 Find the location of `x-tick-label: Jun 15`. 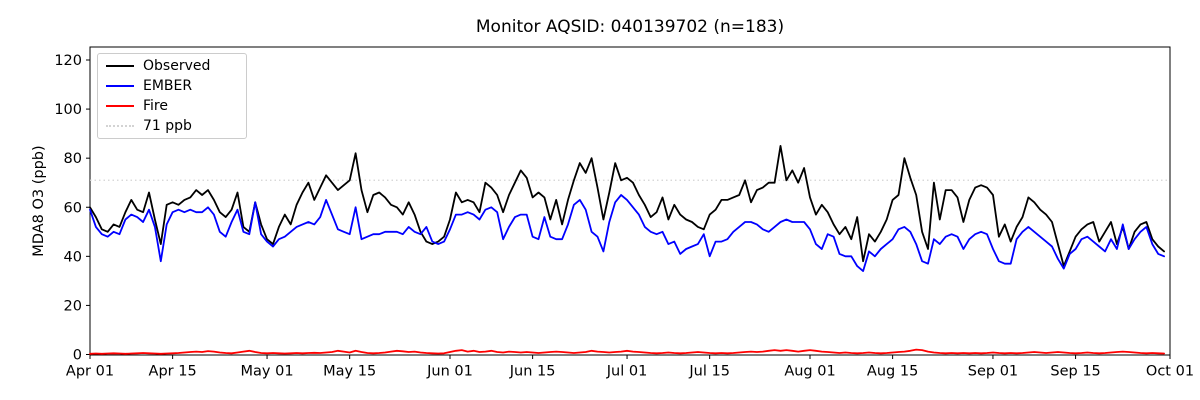

x-tick-label: Jun 15 is located at coordinates (532, 372).